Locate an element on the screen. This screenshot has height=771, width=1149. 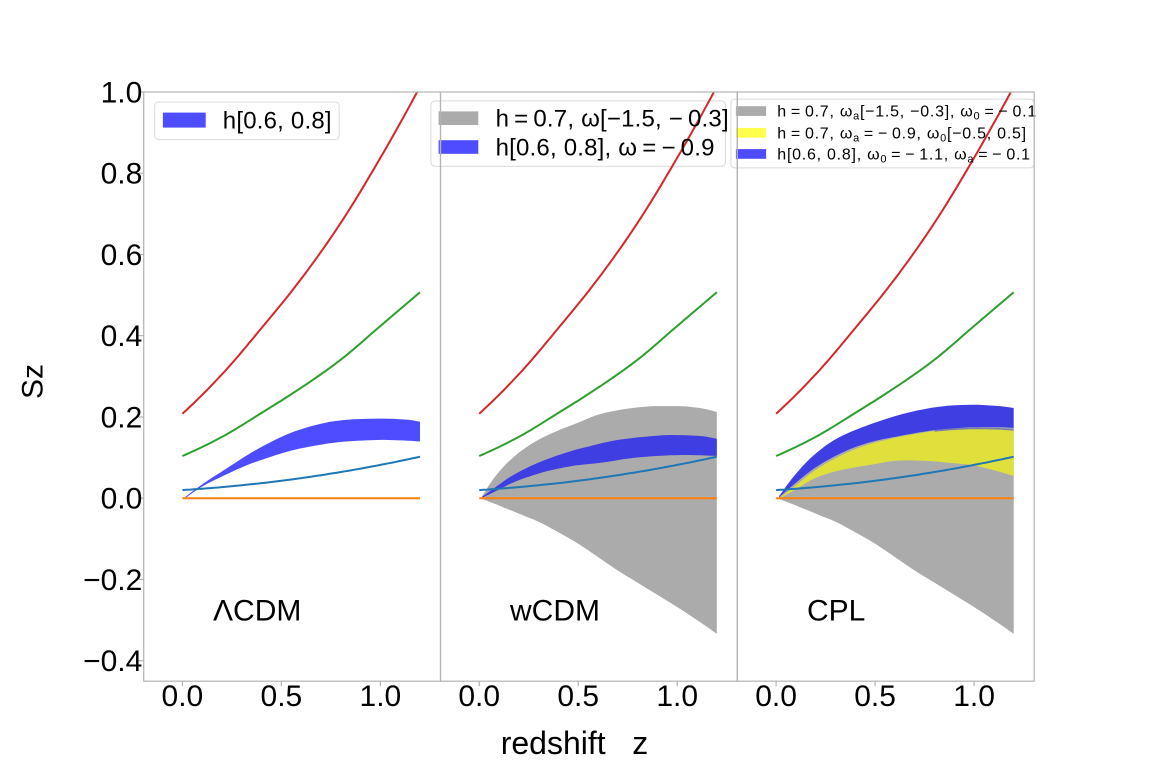
svg-text: −0.4 is located at coordinates (112, 661).